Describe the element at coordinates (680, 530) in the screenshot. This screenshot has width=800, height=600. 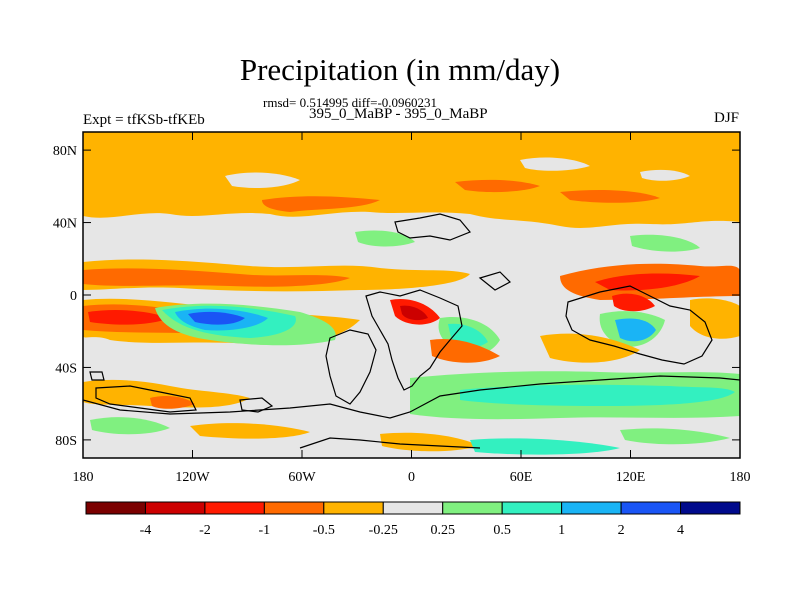
I see `colorbar-label: 4` at that location.